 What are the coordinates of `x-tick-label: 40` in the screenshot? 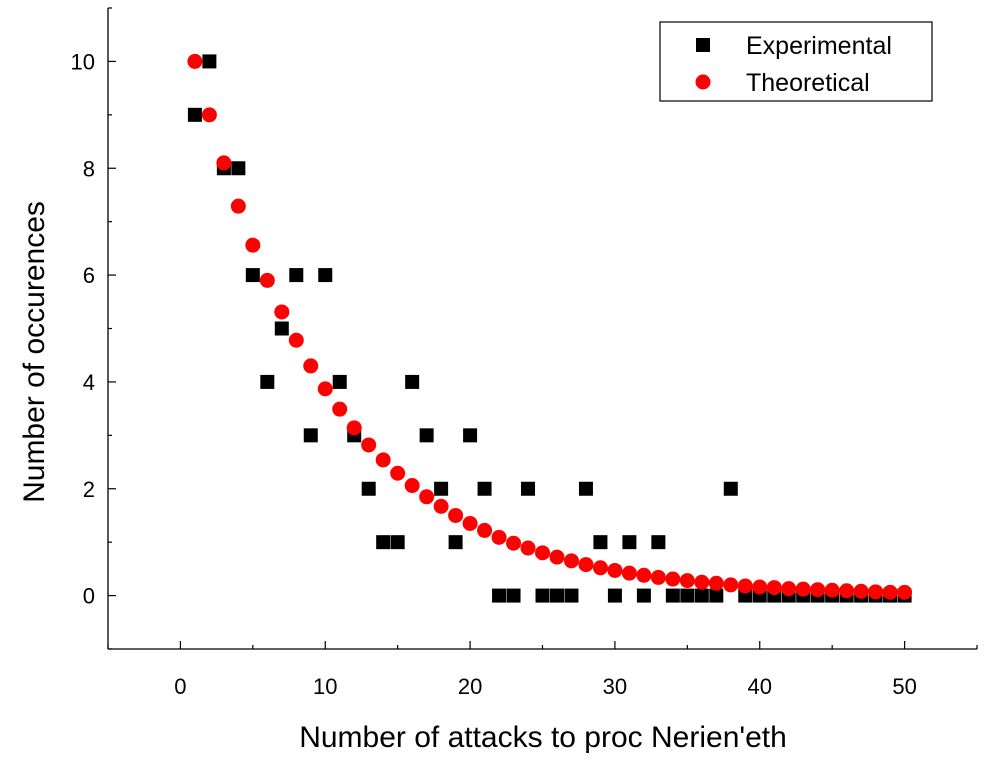 It's located at (760, 686).